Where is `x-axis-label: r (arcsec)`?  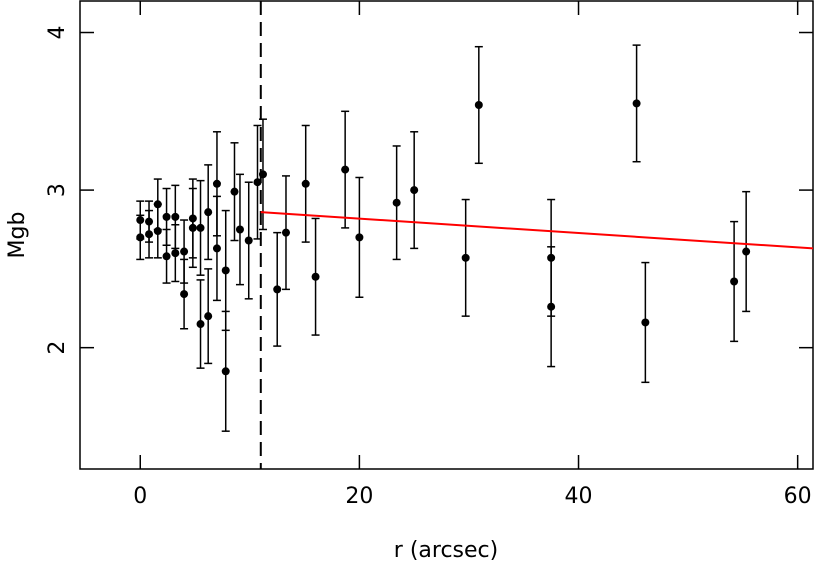 x-axis-label: r (arcsec) is located at coordinates (446, 550).